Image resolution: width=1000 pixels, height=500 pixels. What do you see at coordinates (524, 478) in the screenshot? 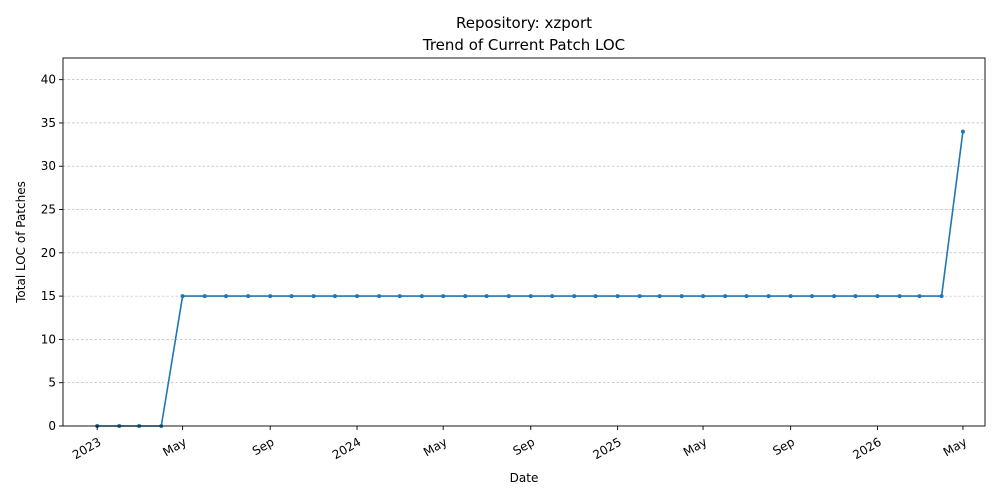
I see `x-axis-label: Date` at bounding box center [524, 478].